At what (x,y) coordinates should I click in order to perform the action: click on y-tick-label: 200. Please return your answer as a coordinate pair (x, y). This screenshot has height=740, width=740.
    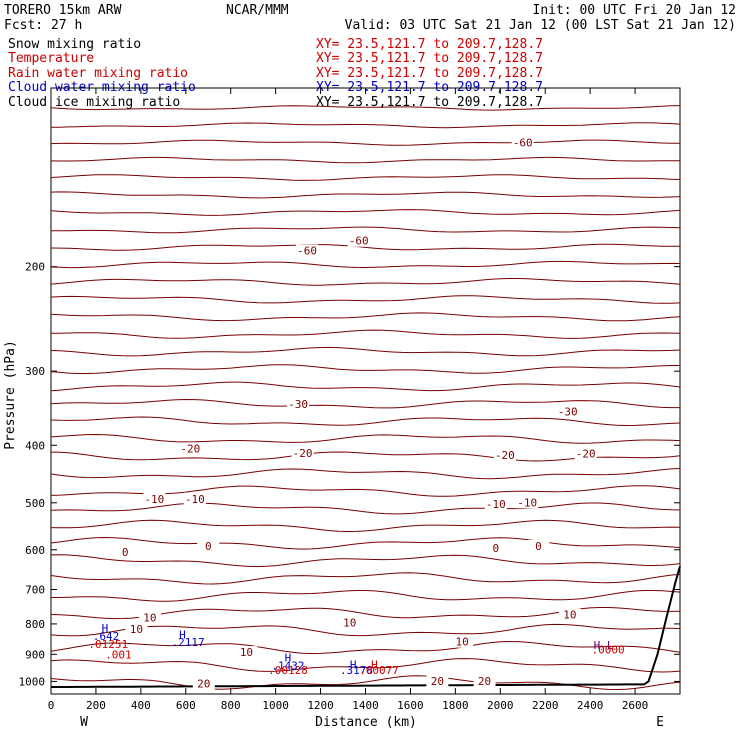
    Looking at the image, I should click on (35, 267).